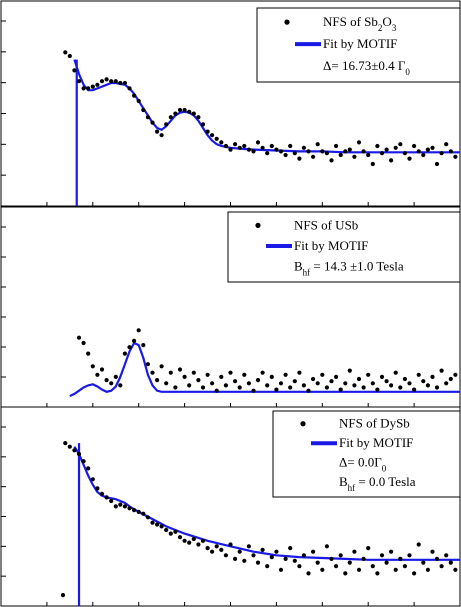 This screenshot has height=607, width=461. Describe the element at coordinates (366, 67) in the screenshot. I see `legend-label: Δ= 16.73±0.4 Γ0` at that location.